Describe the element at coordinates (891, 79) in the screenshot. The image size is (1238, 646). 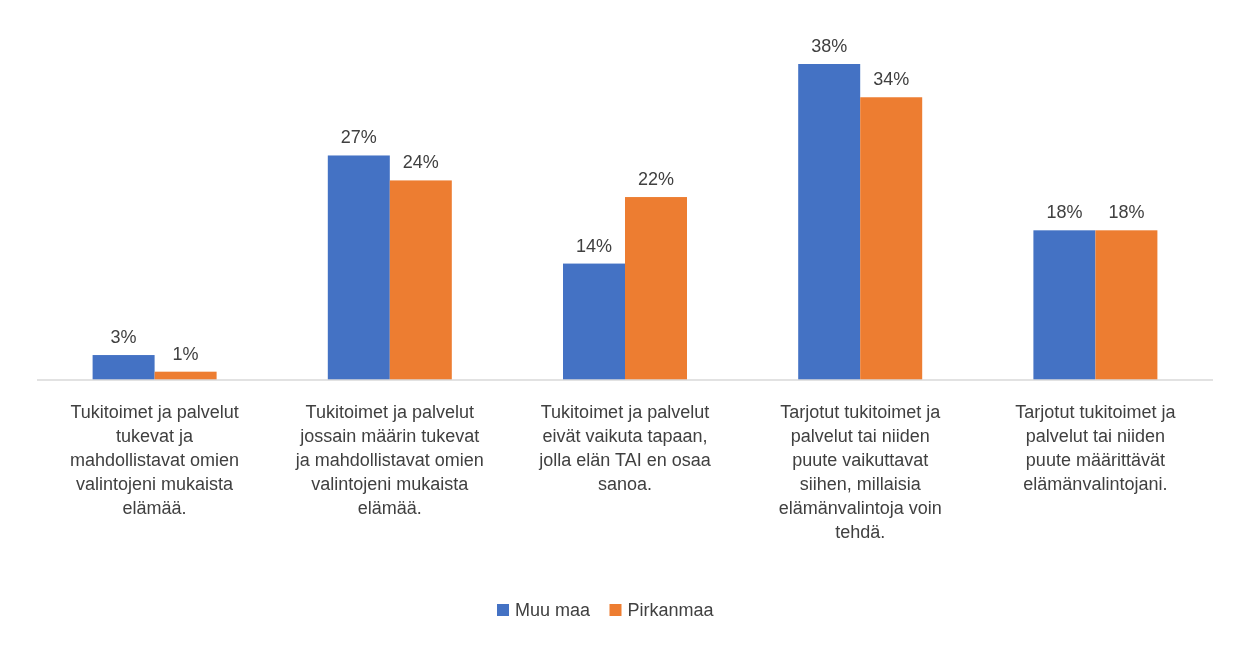
I see `data-label: 34%` at that location.